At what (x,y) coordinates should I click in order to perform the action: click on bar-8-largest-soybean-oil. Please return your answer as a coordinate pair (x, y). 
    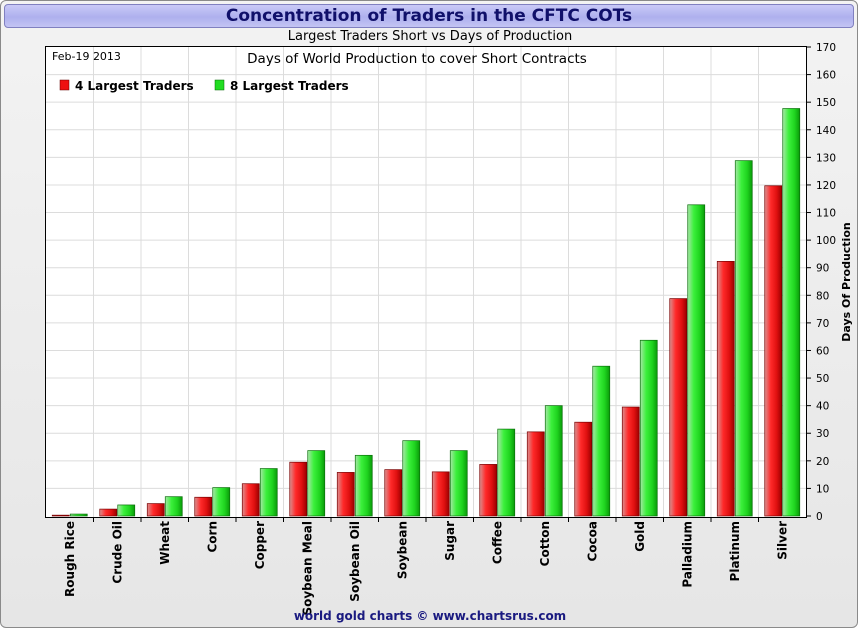
    Looking at the image, I should click on (363, 485).